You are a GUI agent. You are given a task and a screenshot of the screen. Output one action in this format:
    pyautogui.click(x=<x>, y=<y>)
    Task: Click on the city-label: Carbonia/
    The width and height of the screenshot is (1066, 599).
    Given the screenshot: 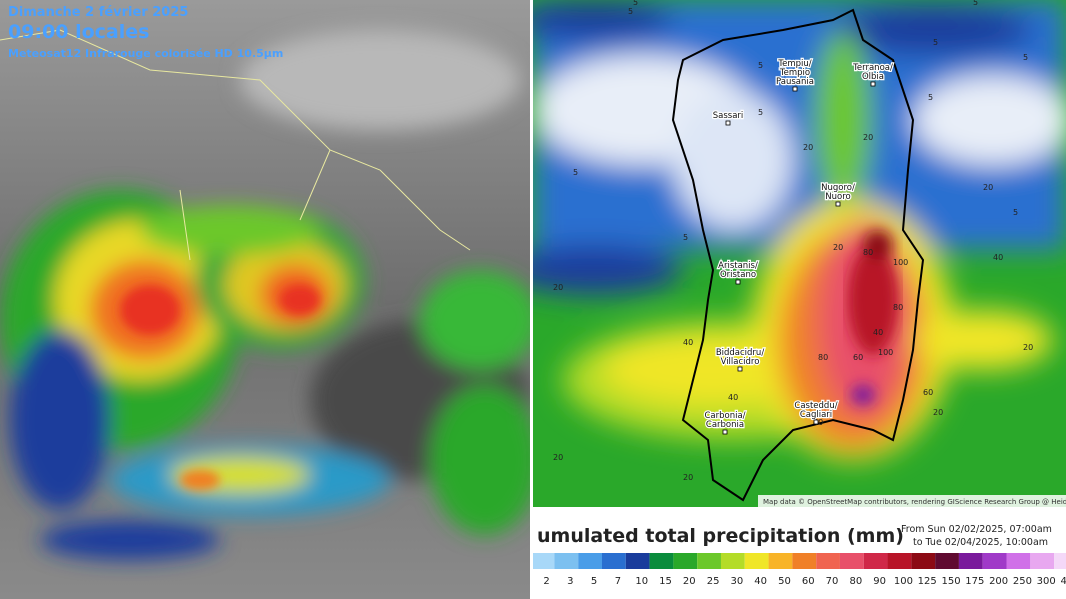 What is the action you would take?
    pyautogui.click(x=724, y=416)
    